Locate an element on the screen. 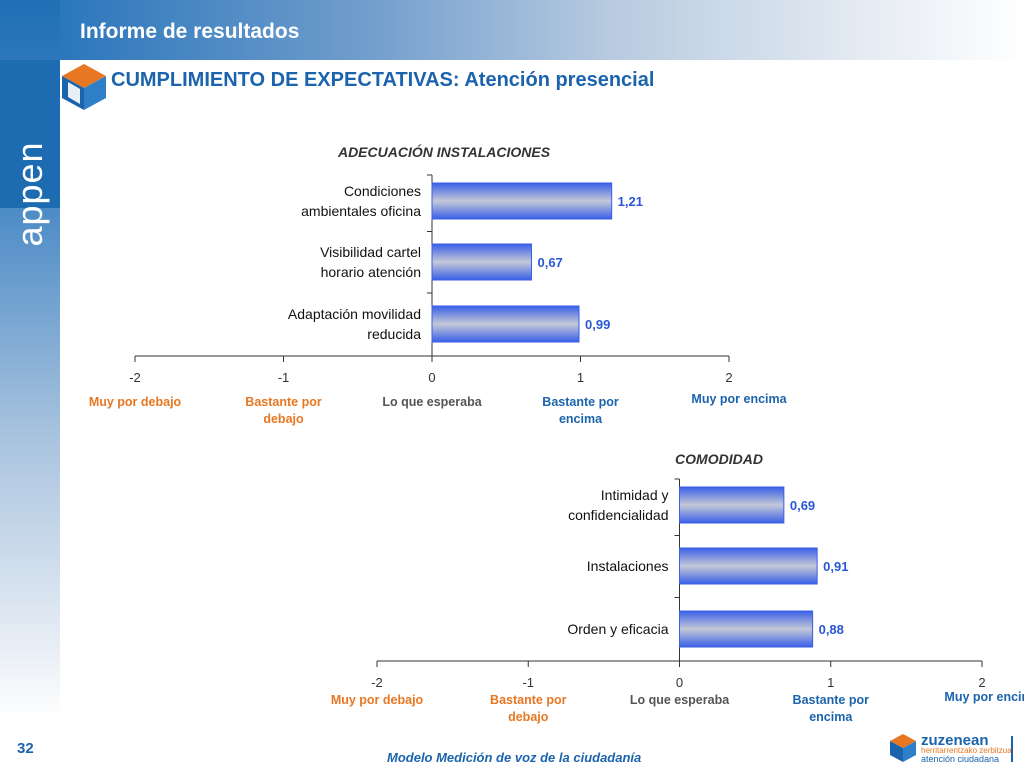 The image size is (1024, 768). data-label: 0,91 is located at coordinates (835, 566).